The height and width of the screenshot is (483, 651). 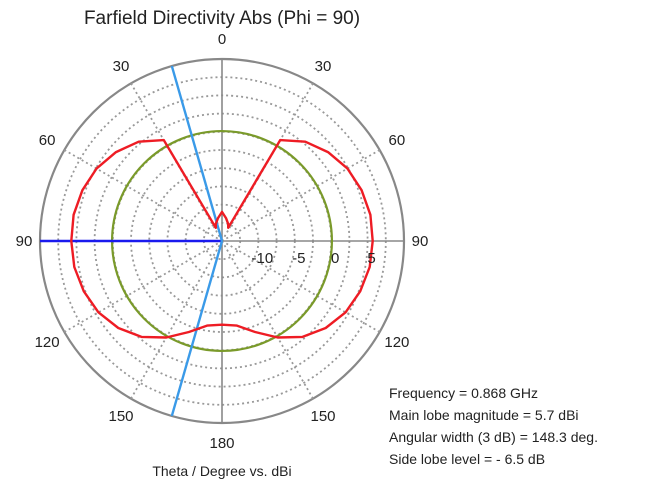 I want to click on info-frequency: Frequency = 0.868 GHz, so click(x=464, y=393).